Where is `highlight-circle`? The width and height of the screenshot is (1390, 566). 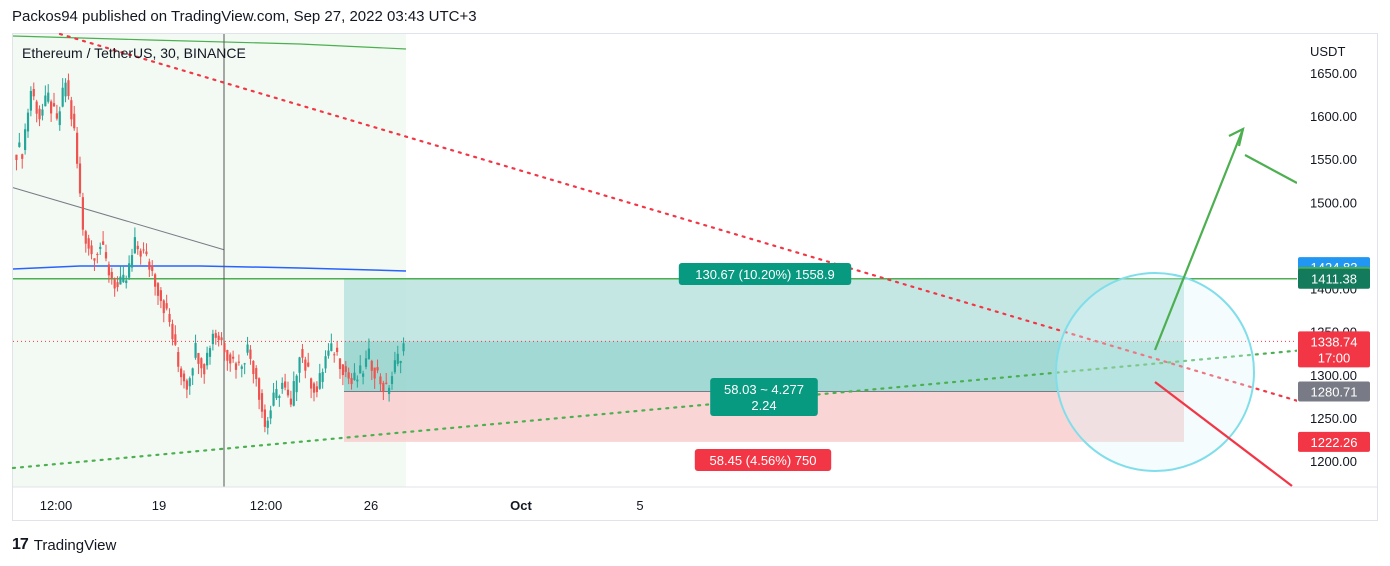 highlight-circle is located at coordinates (1155, 372).